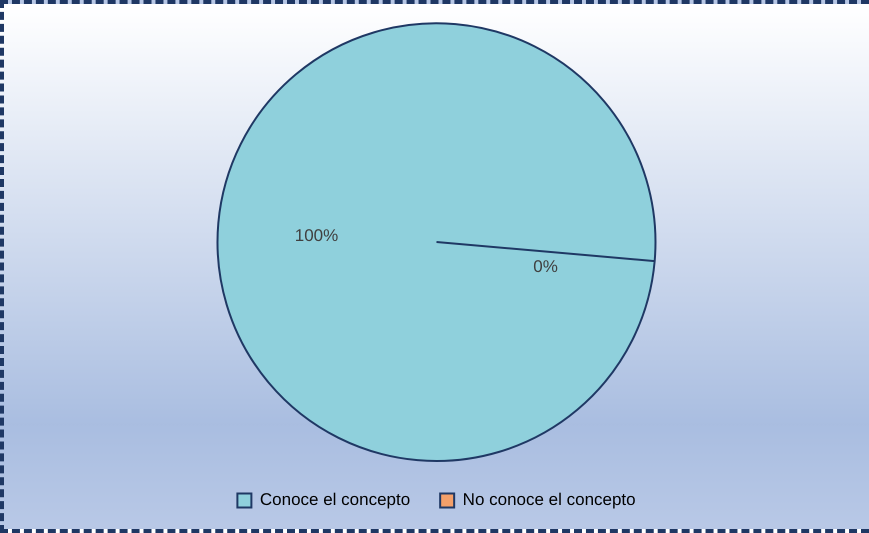  I want to click on data-label: 100%, so click(316, 236).